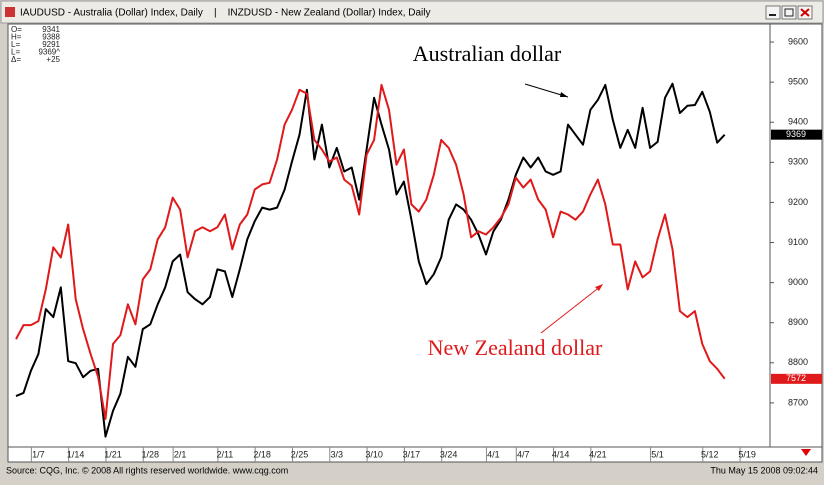 The image size is (824, 485). Describe the element at coordinates (798, 162) in the screenshot. I see `y-tick-label: 9300` at that location.